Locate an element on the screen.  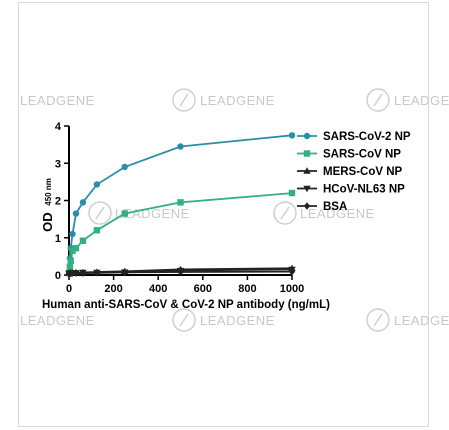
legend-label: MERS-CoV NP is located at coordinates (363, 172).